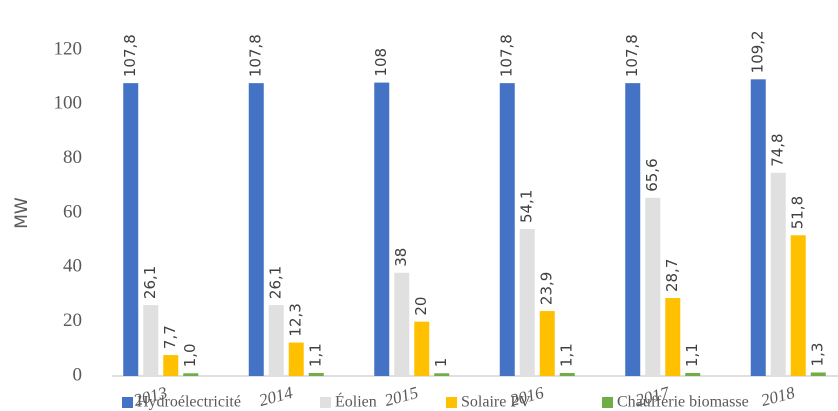 The width and height of the screenshot is (838, 411). I want to click on legend-label: Solaire PV, so click(496, 402).